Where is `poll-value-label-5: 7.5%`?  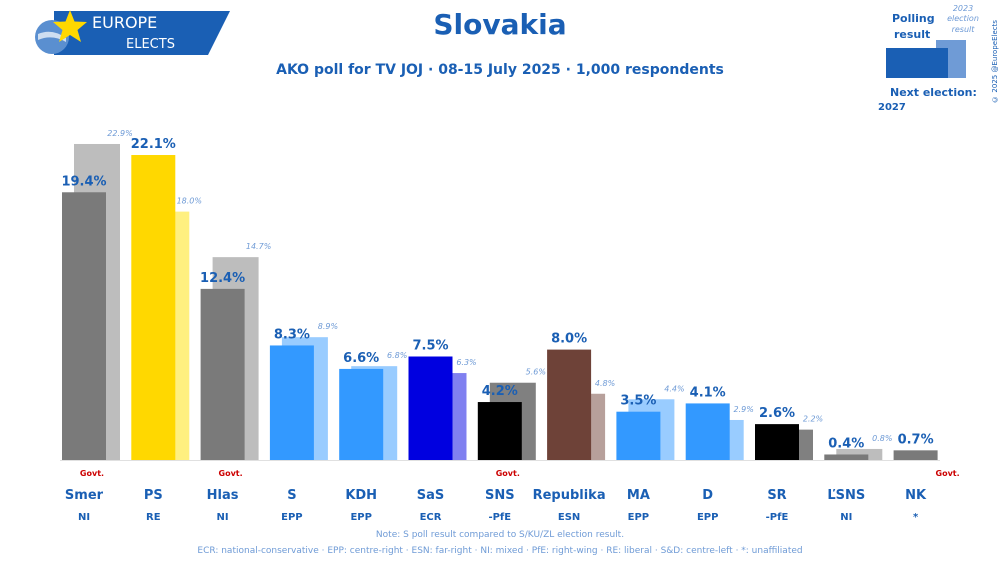
poll-value-label-5: 7.5% is located at coordinates (430, 346).